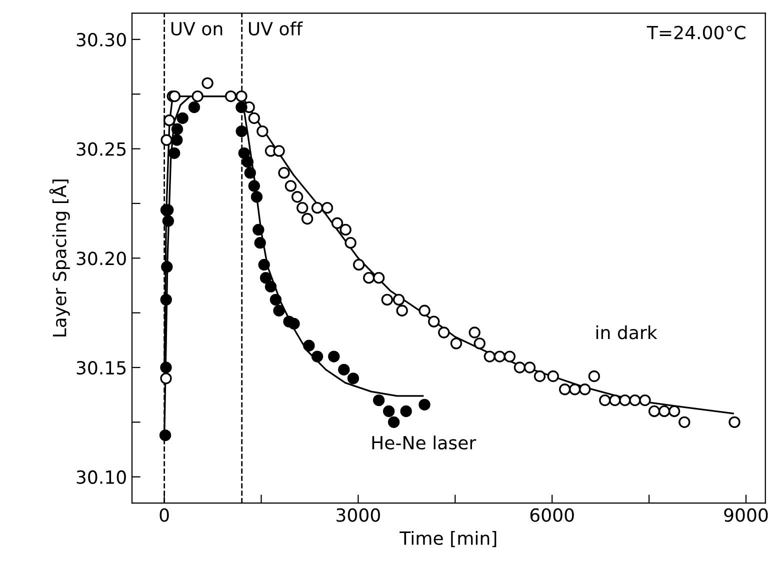 This screenshot has width=781, height=573. Describe the element at coordinates (101, 149) in the screenshot. I see `y-tick-label: 30.25` at that location.